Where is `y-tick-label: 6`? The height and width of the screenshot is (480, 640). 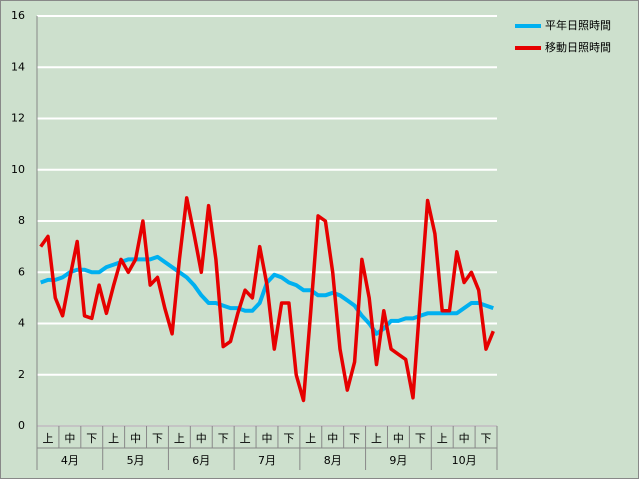 y-tick-label: 6 is located at coordinates (21, 271).